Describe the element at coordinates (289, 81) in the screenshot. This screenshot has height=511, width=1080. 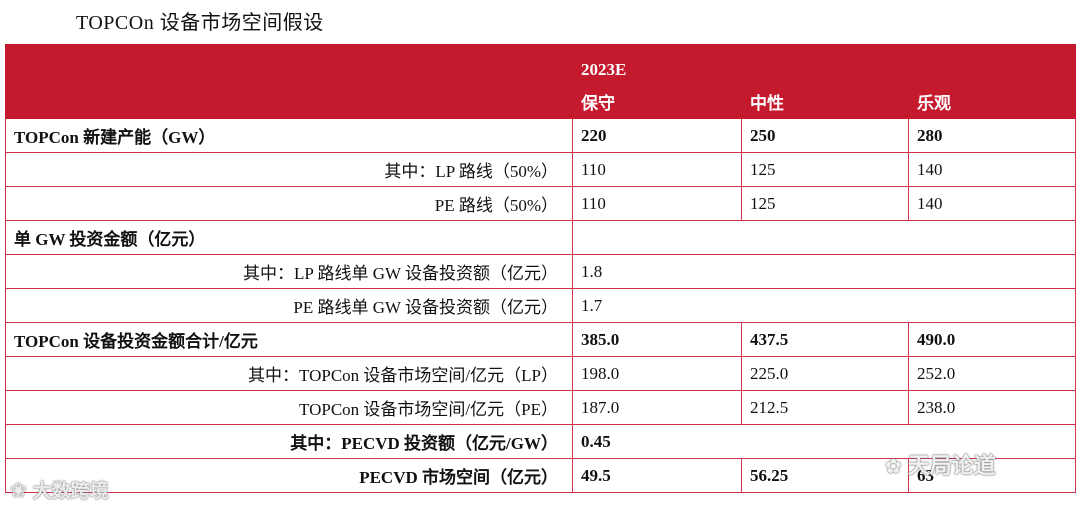
I see `header-empty-cell` at that location.